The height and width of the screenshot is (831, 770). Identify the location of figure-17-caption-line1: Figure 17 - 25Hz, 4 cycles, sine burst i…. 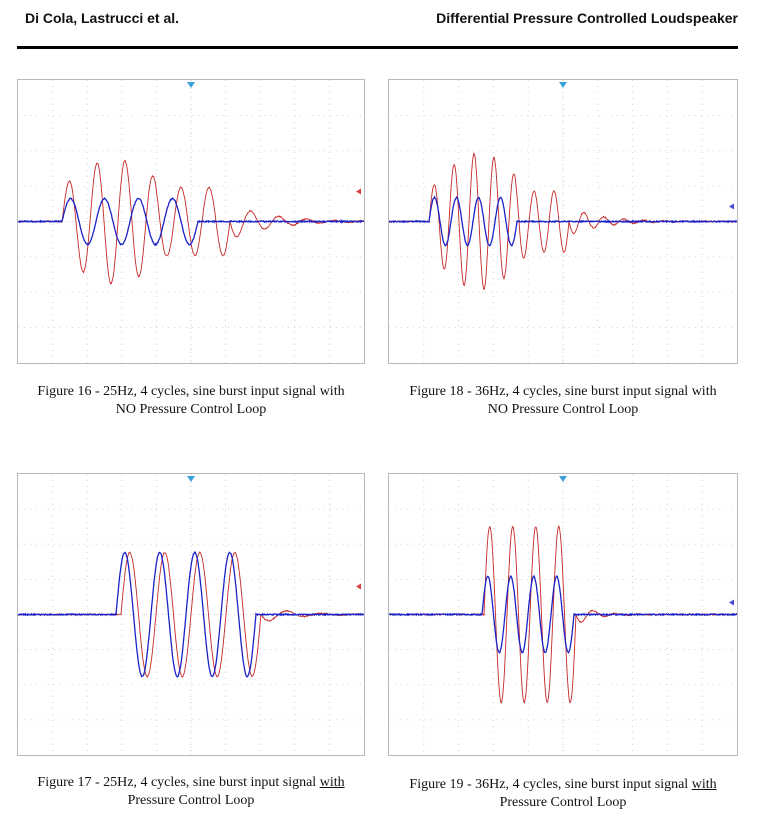
(191, 783).